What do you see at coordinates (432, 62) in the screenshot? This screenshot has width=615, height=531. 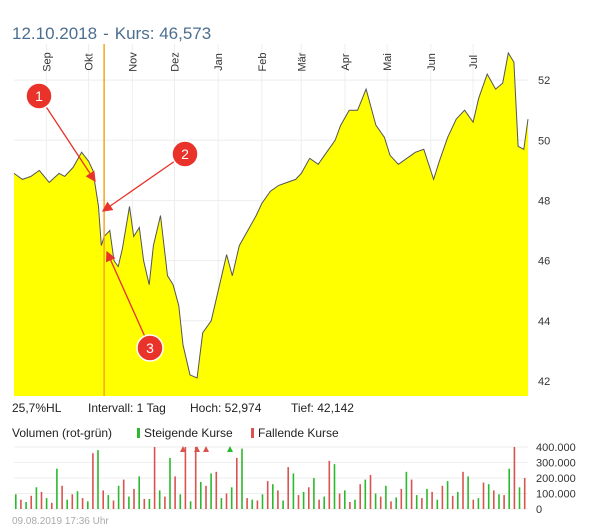 I see `x-tick-label: Jun` at bounding box center [432, 62].